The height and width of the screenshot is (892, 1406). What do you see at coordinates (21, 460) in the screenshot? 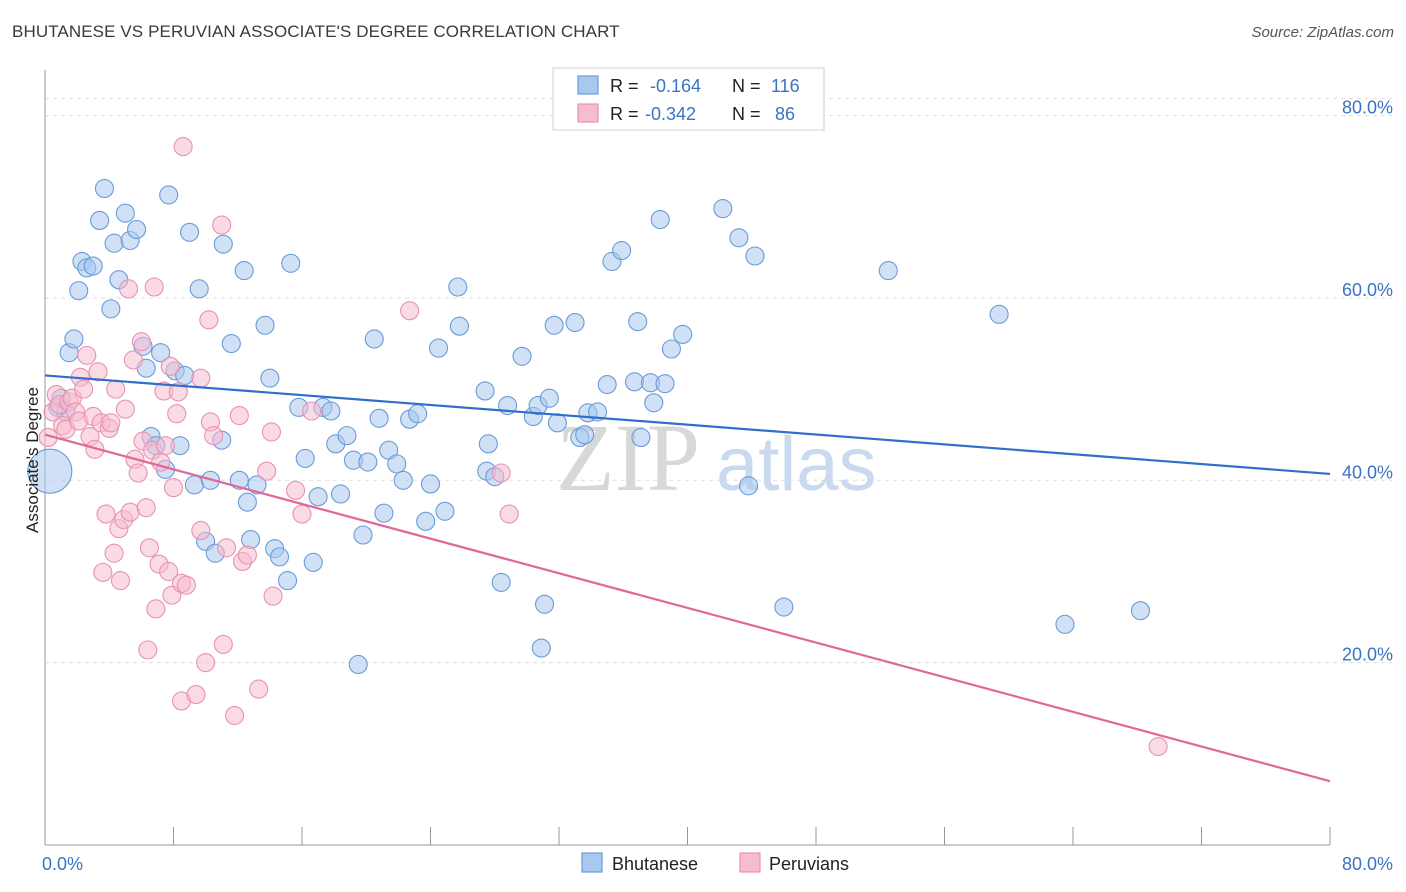
I see `y-axis-label-wrap: Associate's Degree` at bounding box center [21, 460].